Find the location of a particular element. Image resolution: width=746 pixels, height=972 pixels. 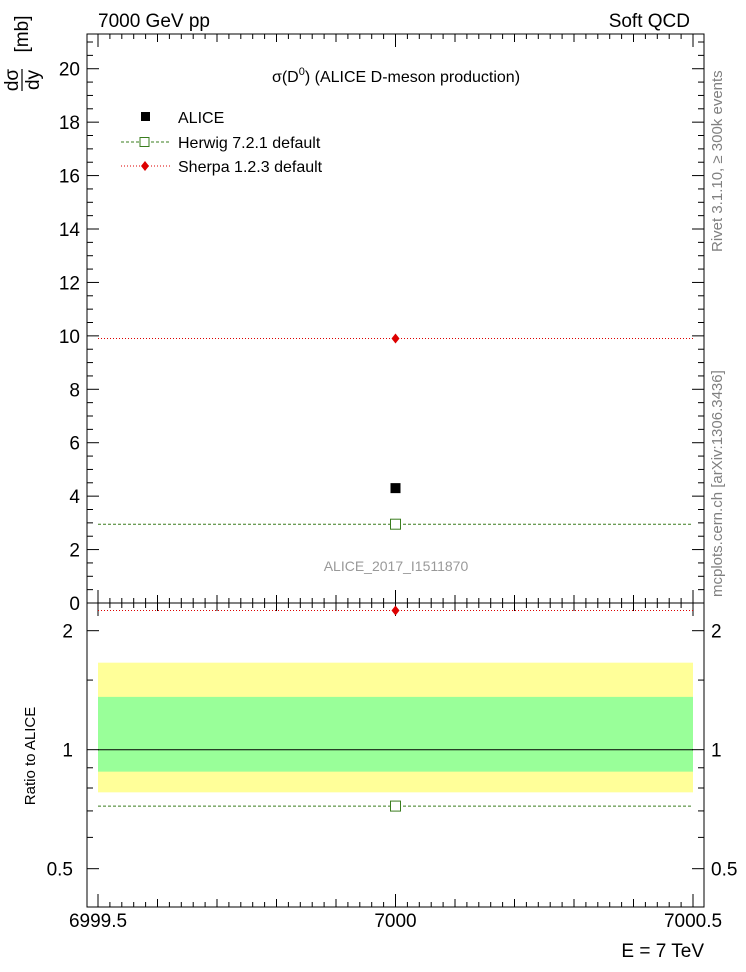

herwig-point is located at coordinates (395, 524).